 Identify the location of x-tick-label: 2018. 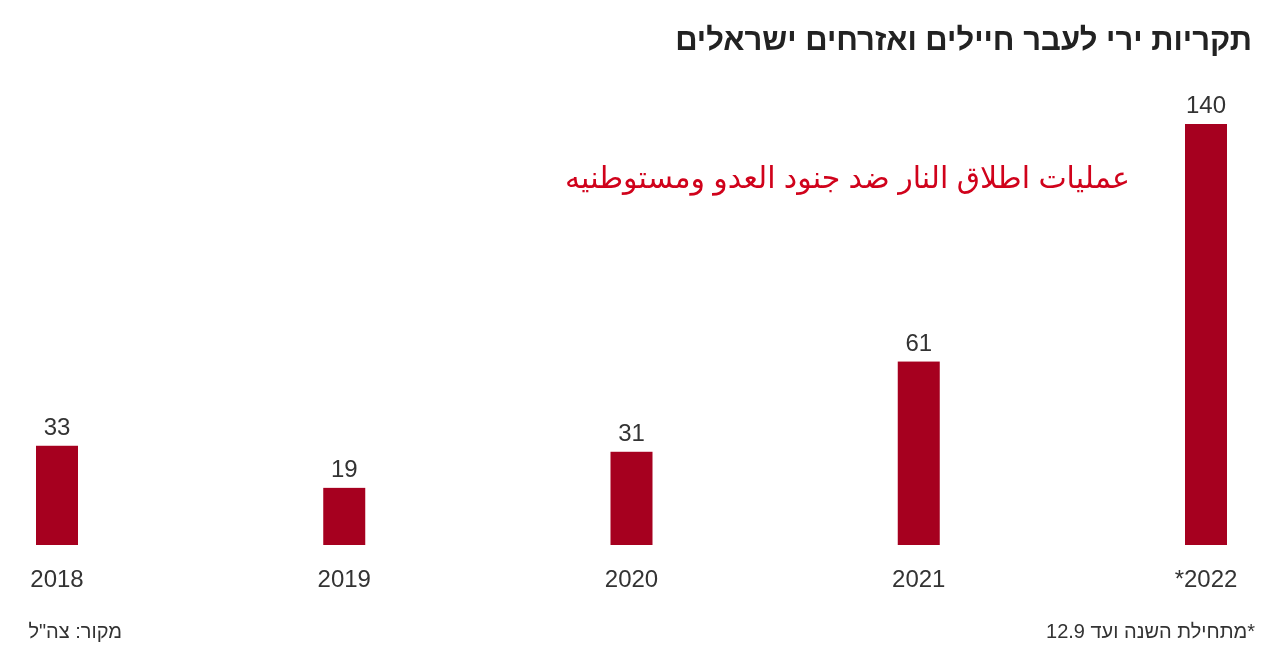
(57, 578).